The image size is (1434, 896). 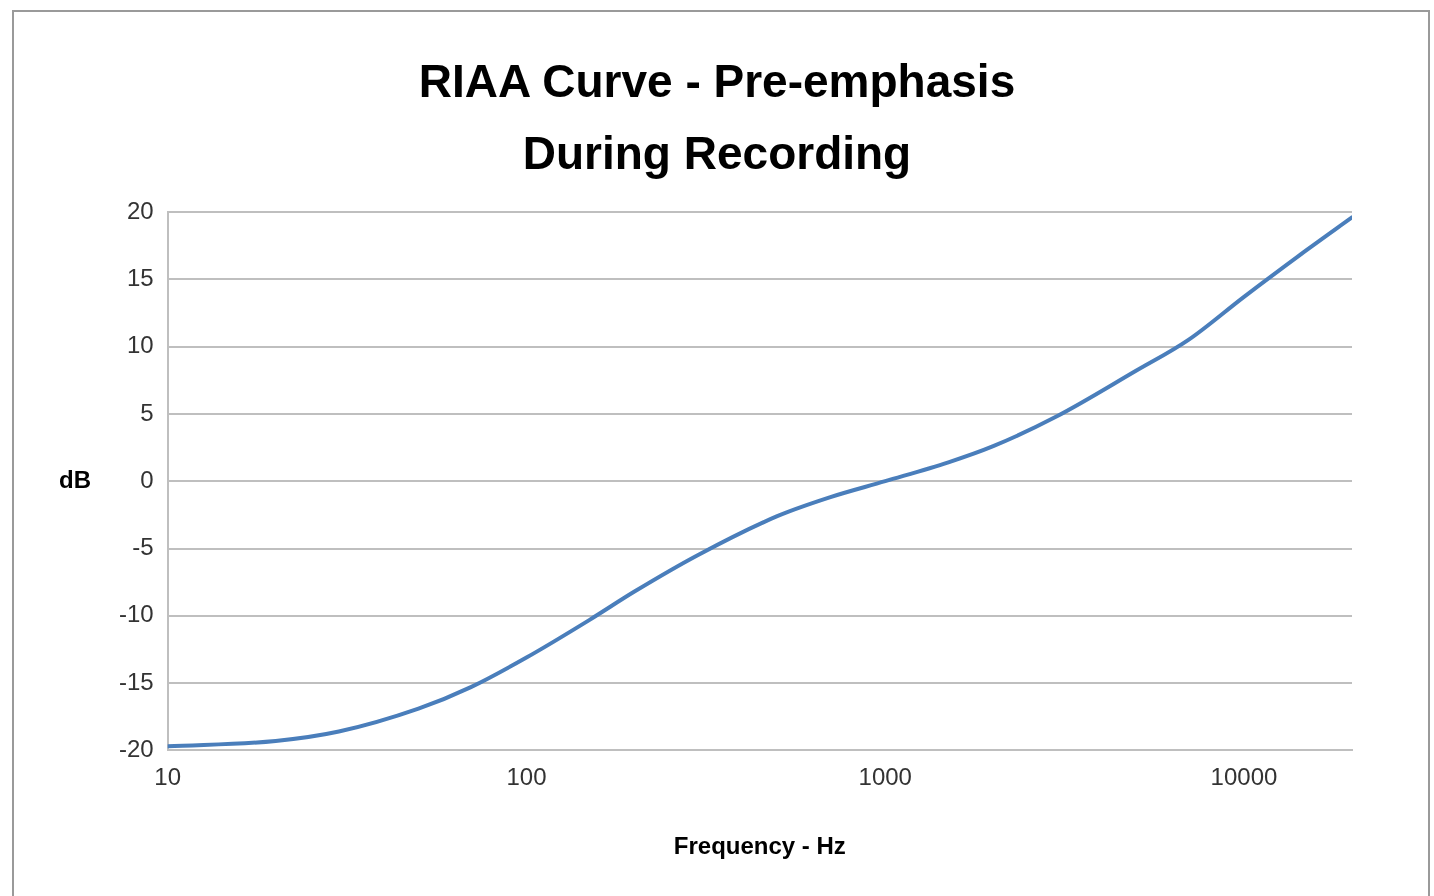 I want to click on chart-title: RIAA Curve - Pre-emphasis During Recording, so click(x=717, y=117).